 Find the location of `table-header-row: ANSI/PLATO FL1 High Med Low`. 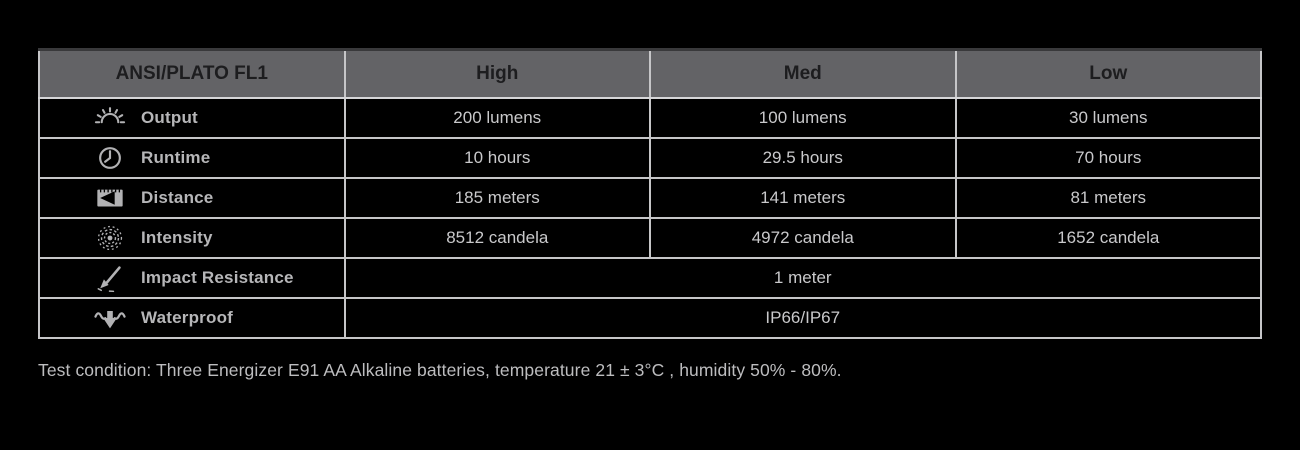

table-header-row: ANSI/PLATO FL1 High Med Low is located at coordinates (650, 73).